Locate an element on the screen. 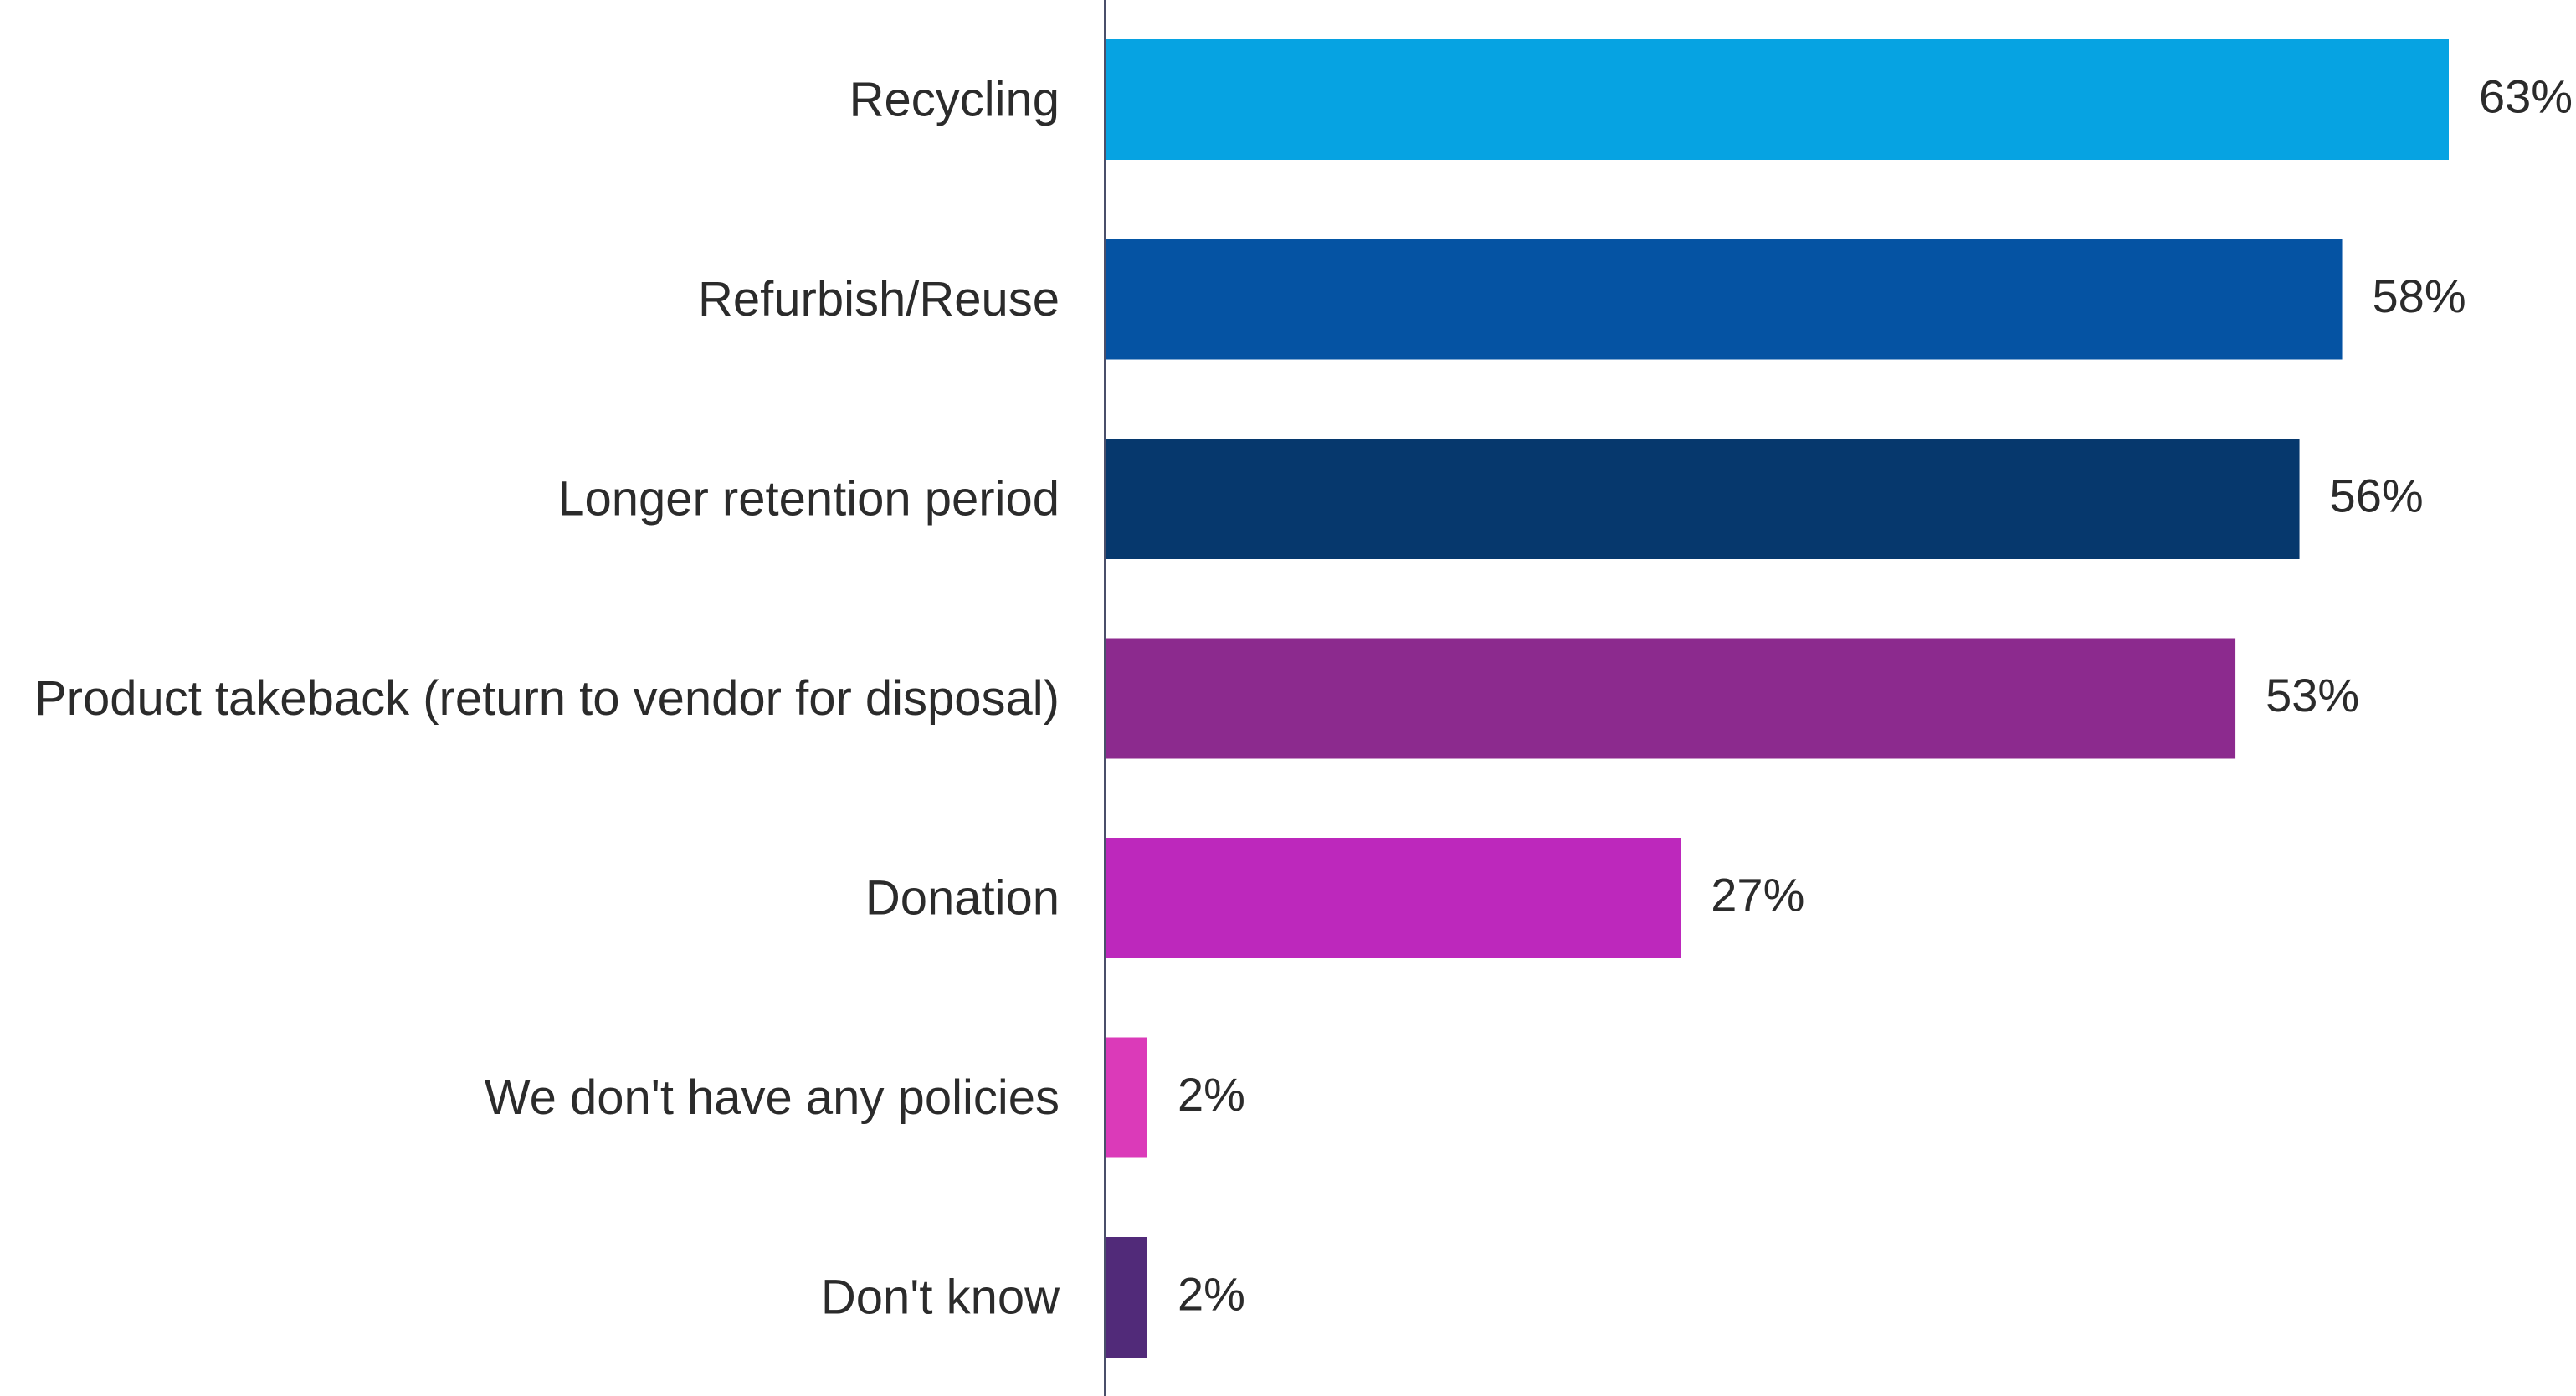 The width and height of the screenshot is (2576, 1396). category-label-5: We don't have any policies is located at coordinates (772, 1097).